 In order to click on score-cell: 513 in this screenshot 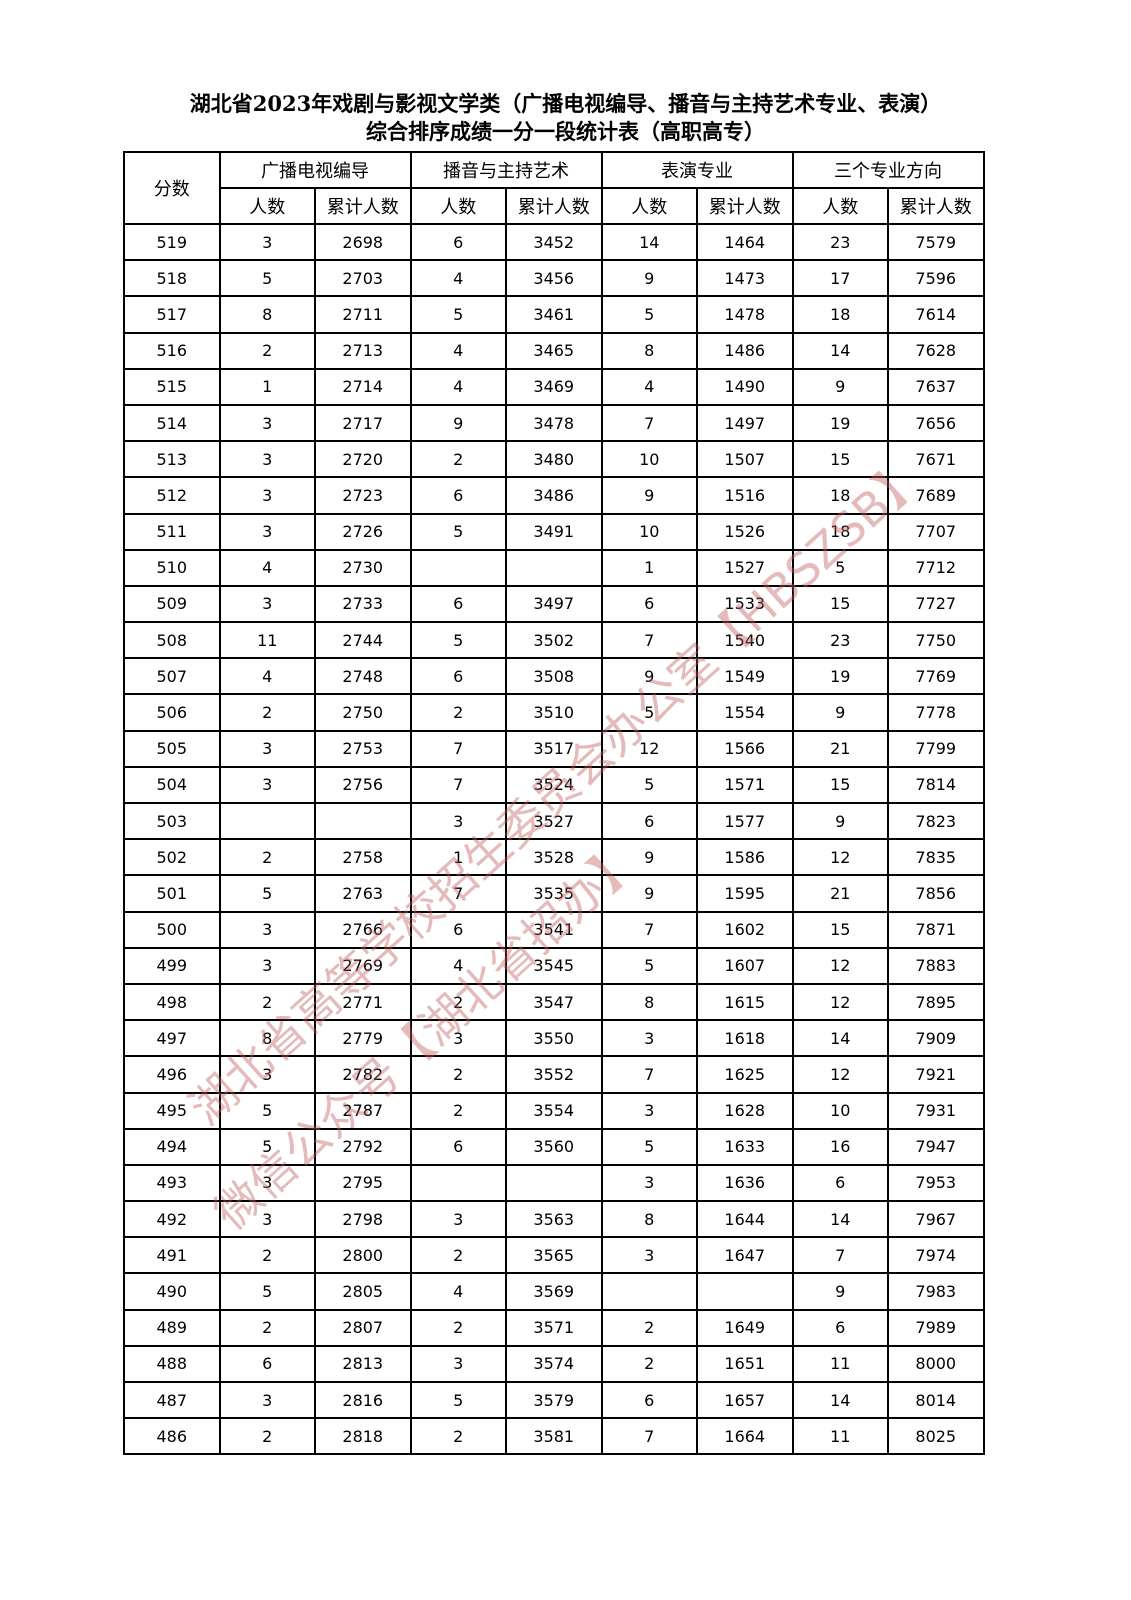, I will do `click(172, 459)`.